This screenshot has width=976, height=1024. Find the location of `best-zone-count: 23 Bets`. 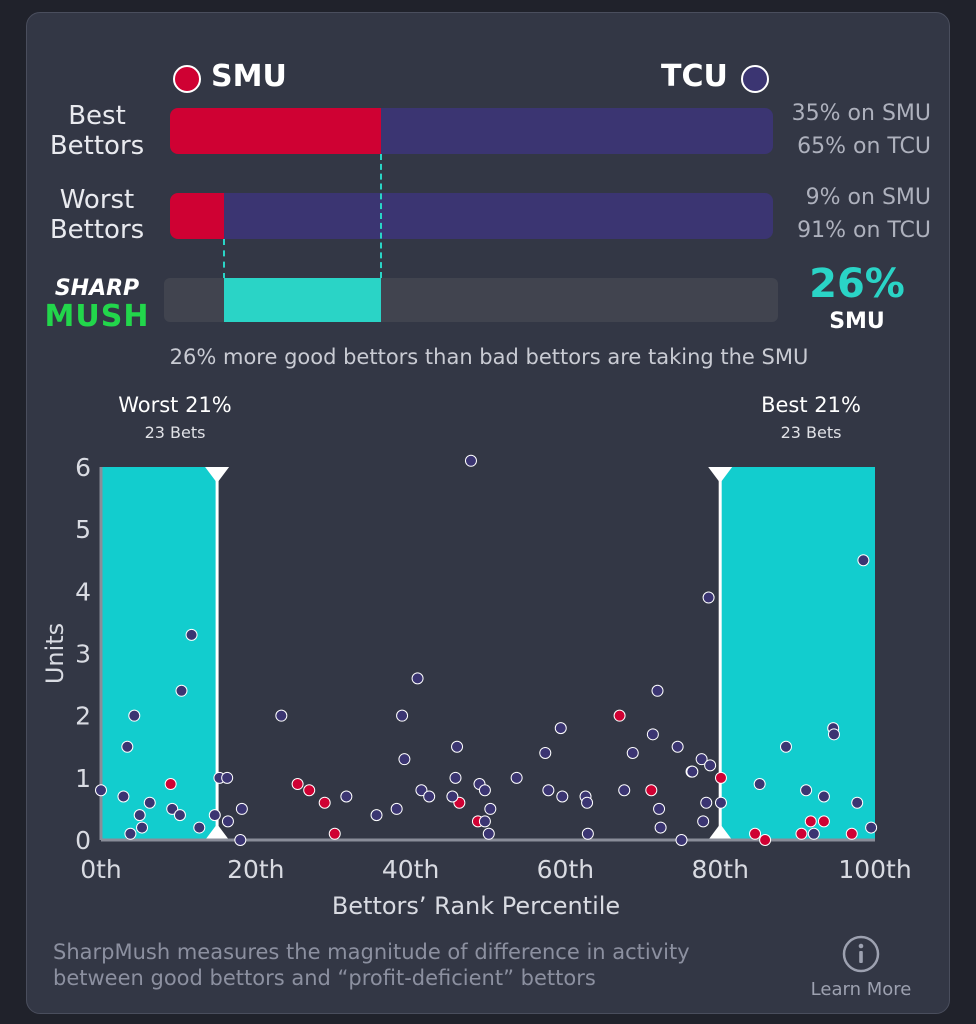

best-zone-count: 23 Bets is located at coordinates (811, 432).